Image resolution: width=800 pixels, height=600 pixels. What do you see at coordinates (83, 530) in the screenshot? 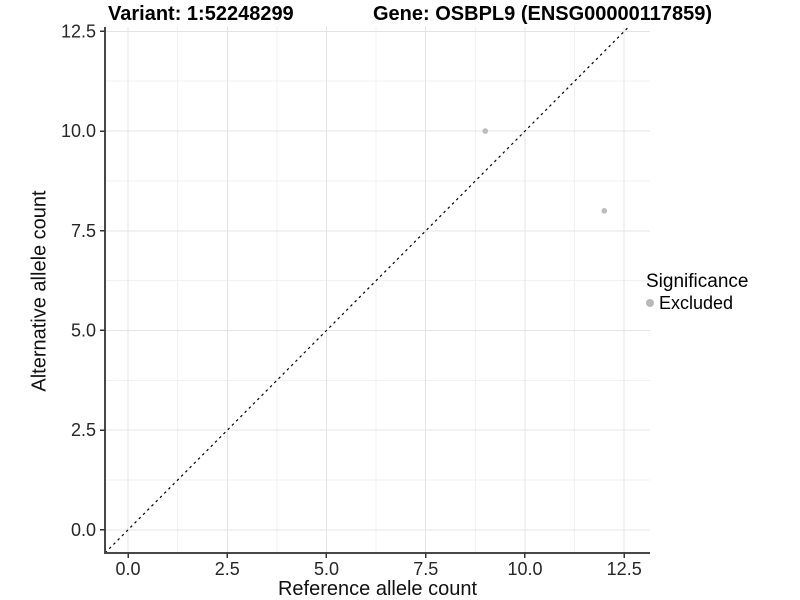
I see `y-tick-label: 0.0` at bounding box center [83, 530].